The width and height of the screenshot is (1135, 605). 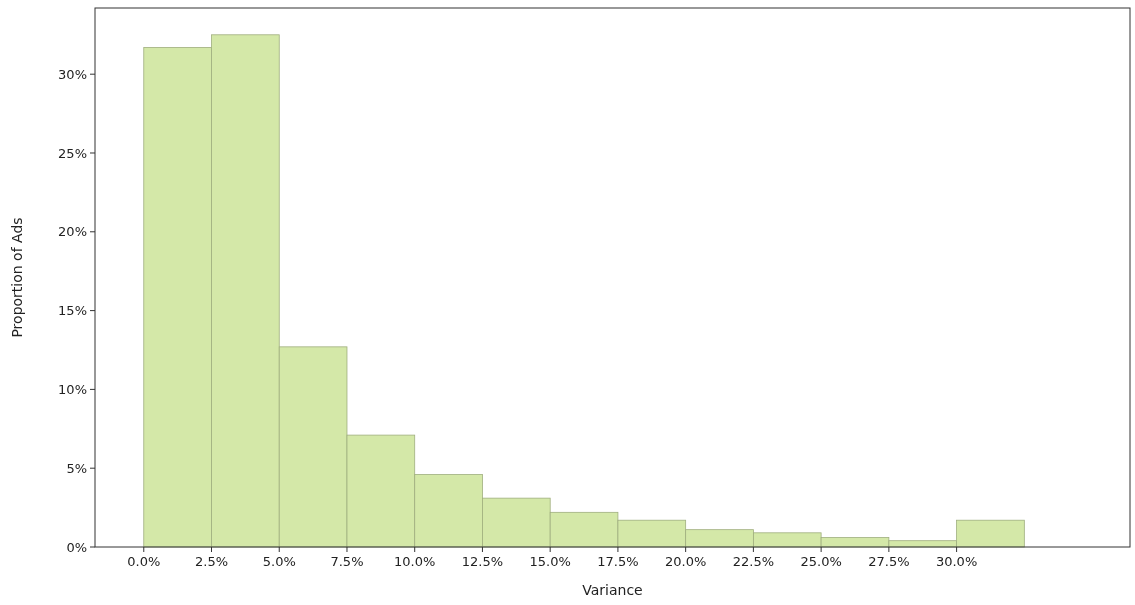 I want to click on x-tick-label: 27.5%, so click(x=889, y=561).